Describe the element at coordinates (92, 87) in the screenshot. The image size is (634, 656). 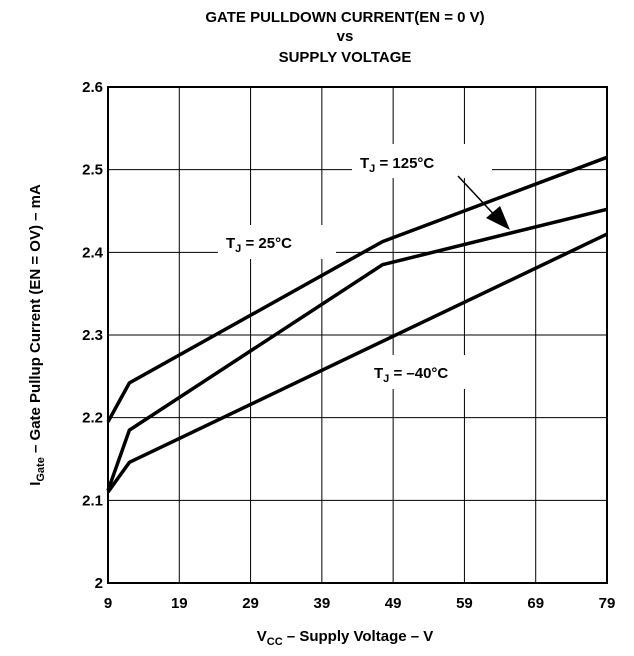
I see `y-tick-label: 2.6` at that location.